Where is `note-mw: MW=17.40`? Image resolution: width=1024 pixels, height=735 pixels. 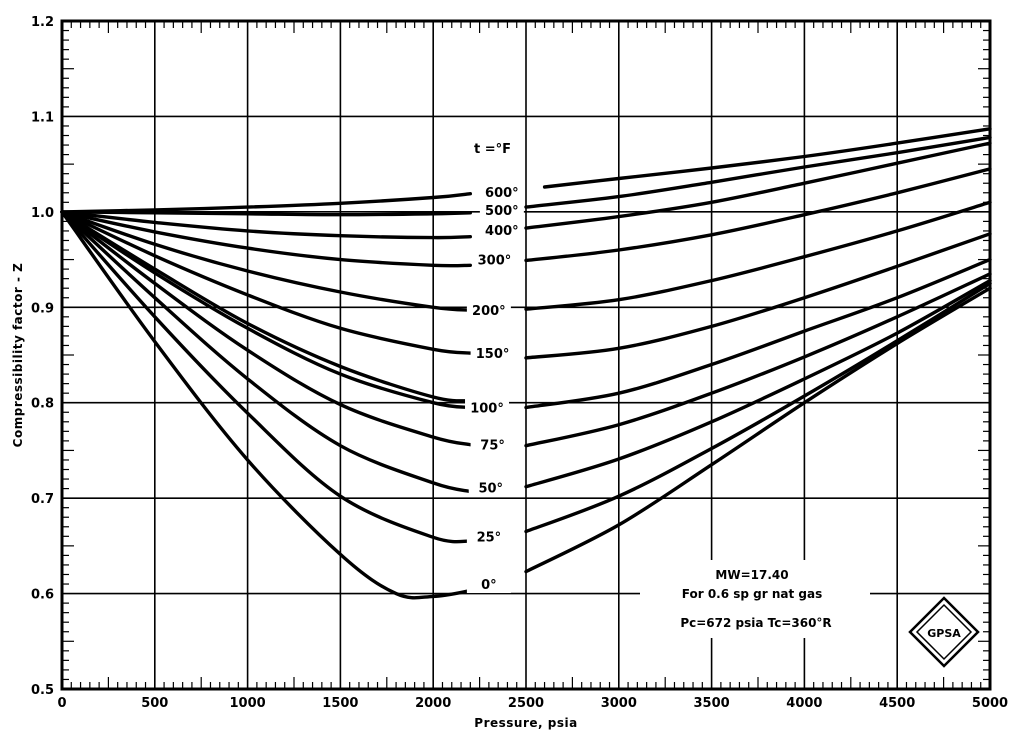
note-mw: MW=17.40 is located at coordinates (751, 575).